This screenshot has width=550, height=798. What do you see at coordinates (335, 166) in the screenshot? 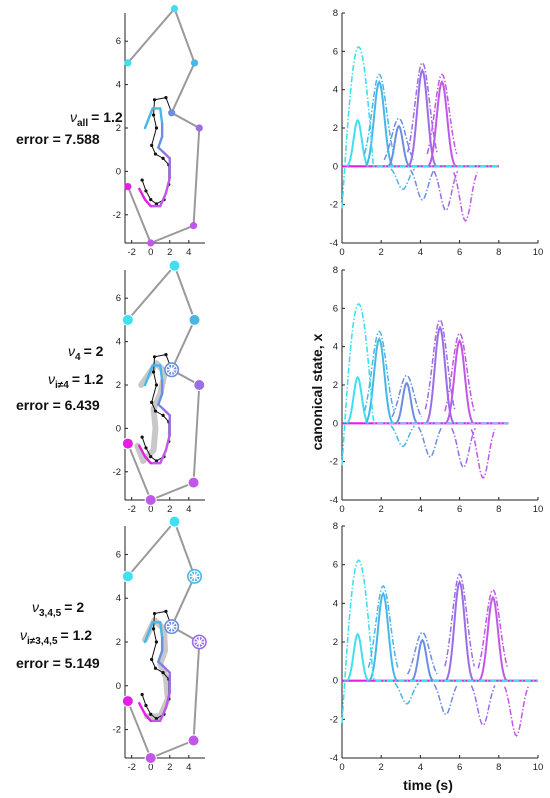
I see `panel-1-time-y-tick-label: 0` at bounding box center [335, 166].